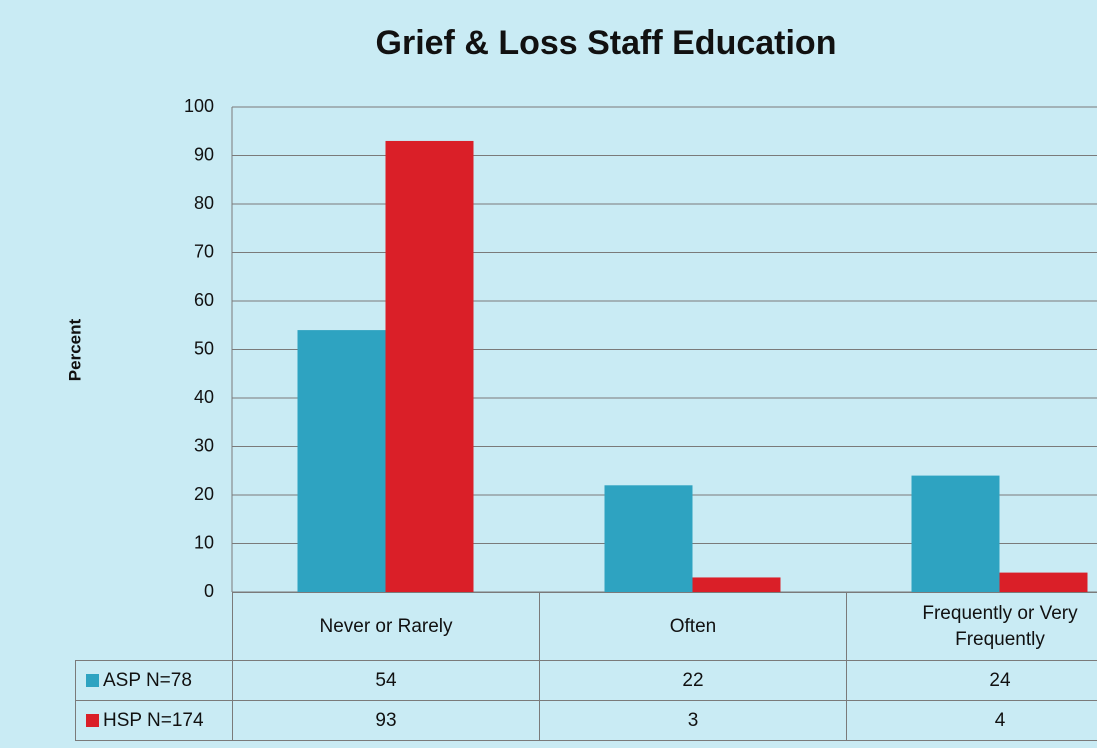 The height and width of the screenshot is (748, 1097). Describe the element at coordinates (209, 591) in the screenshot. I see `y-tick-label: 0` at that location.